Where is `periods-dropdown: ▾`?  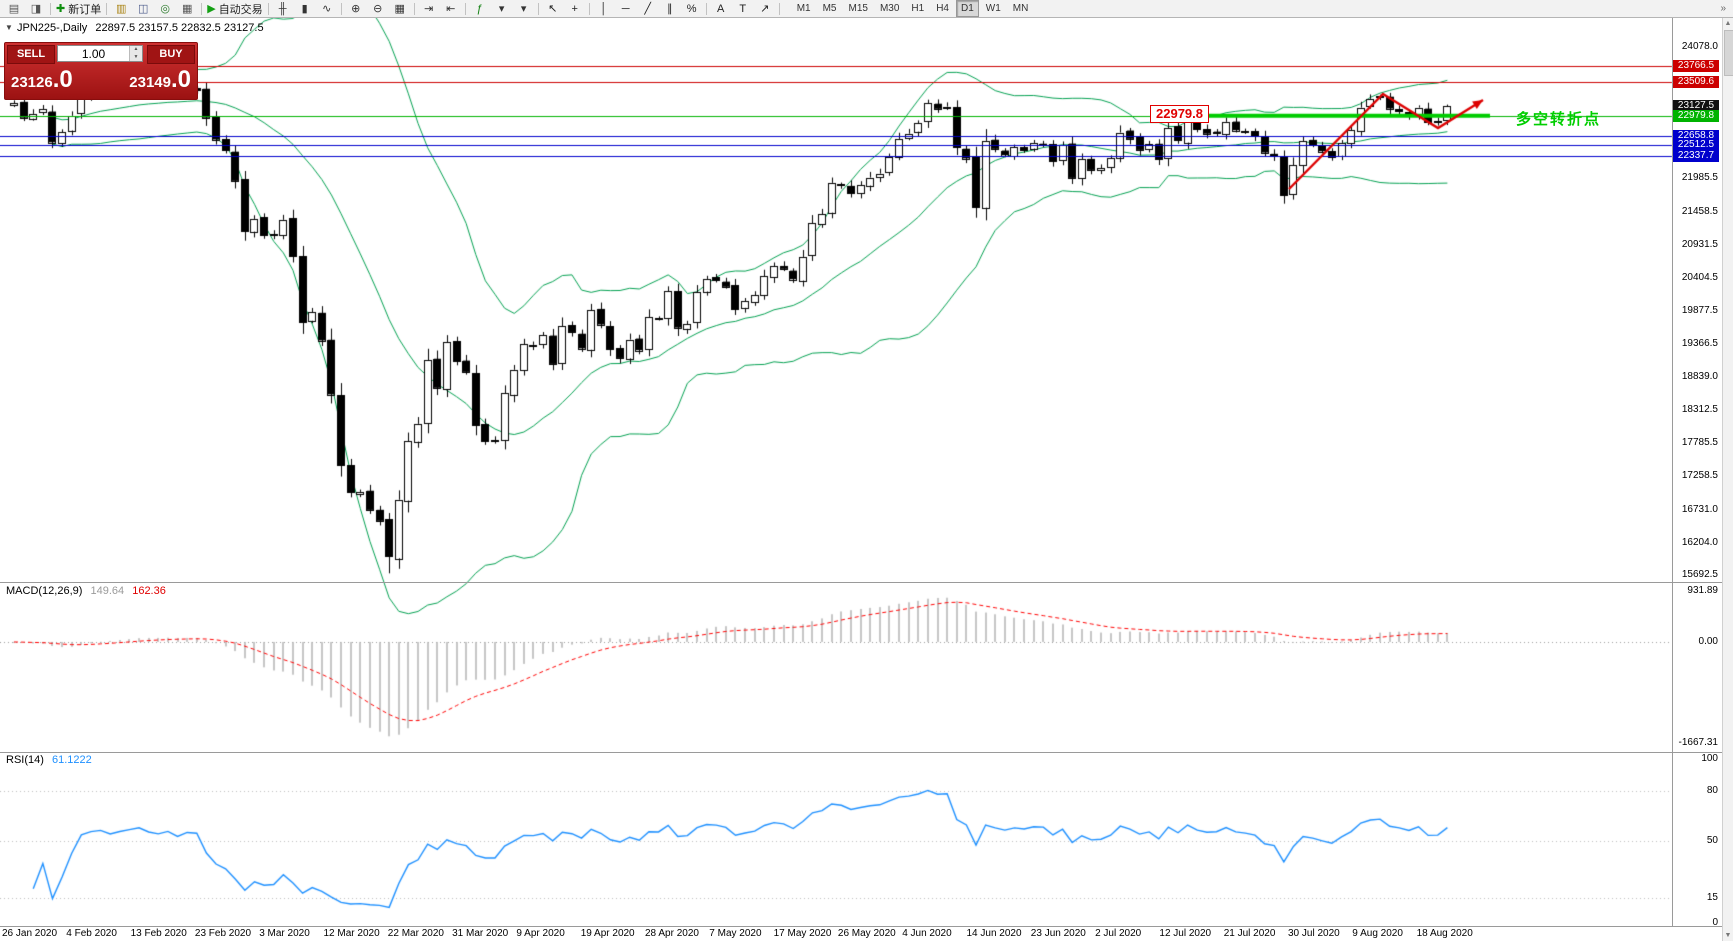 periods-dropdown: ▾ is located at coordinates (502, 9).